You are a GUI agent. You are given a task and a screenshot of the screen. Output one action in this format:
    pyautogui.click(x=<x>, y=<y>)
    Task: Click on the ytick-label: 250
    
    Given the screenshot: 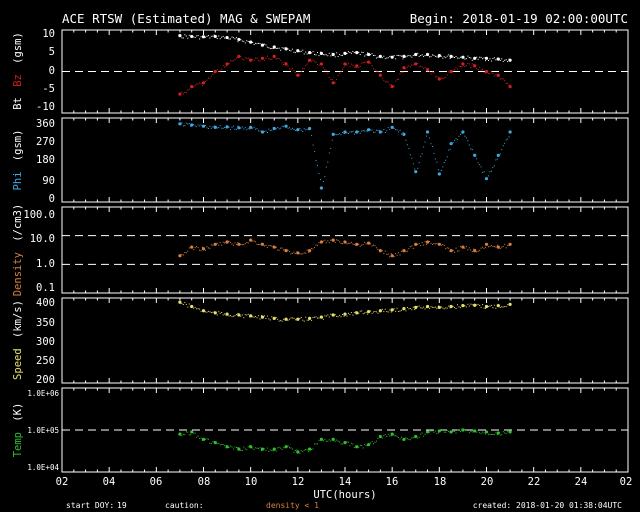 What is the action you would take?
    pyautogui.click(x=45, y=361)
    